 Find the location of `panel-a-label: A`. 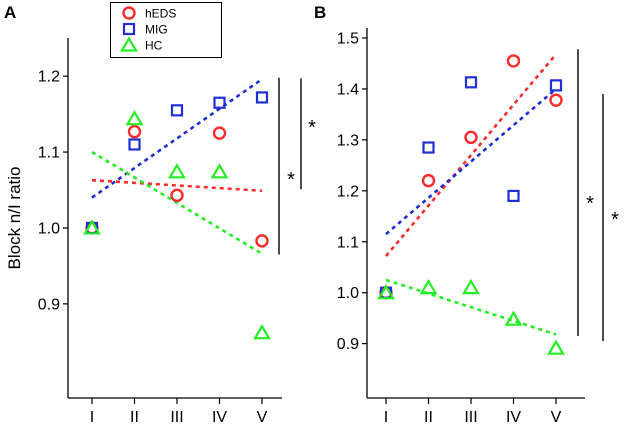

panel-a-label: A is located at coordinates (10, 12).